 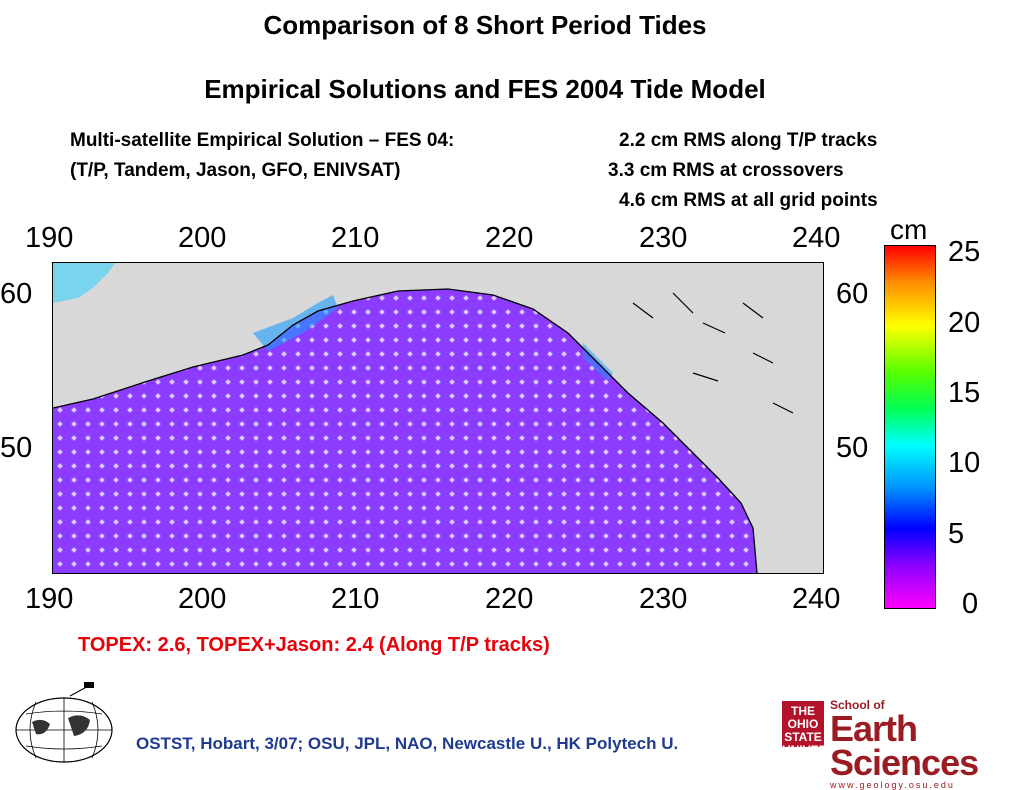 I want to click on colorbar-tick: 5, so click(x=956, y=534).